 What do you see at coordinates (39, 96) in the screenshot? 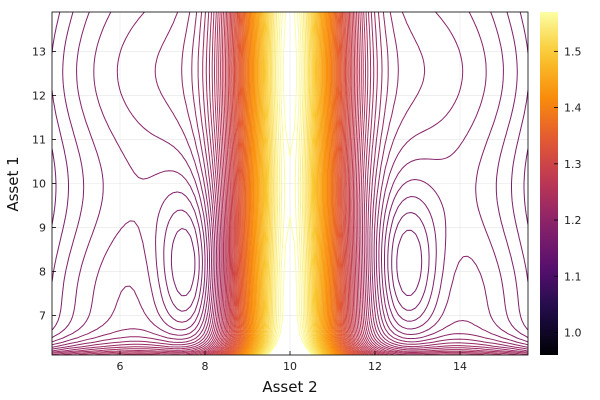
I see `y-tick-label: 12` at bounding box center [39, 96].